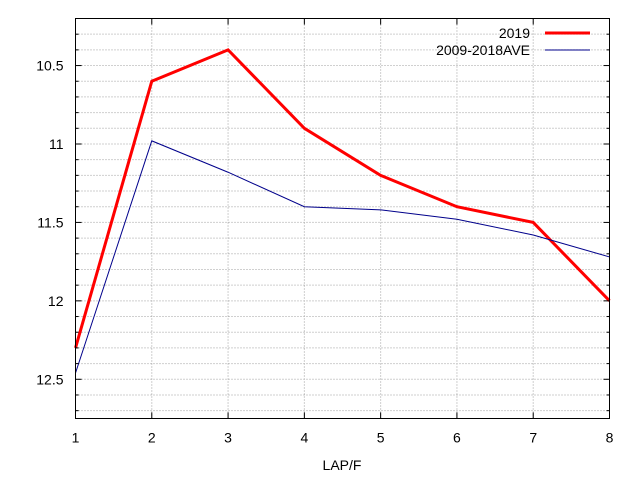 The height and width of the screenshot is (480, 640). Describe the element at coordinates (49, 379) in the screenshot. I see `y-tick-label: 12.5` at that location.